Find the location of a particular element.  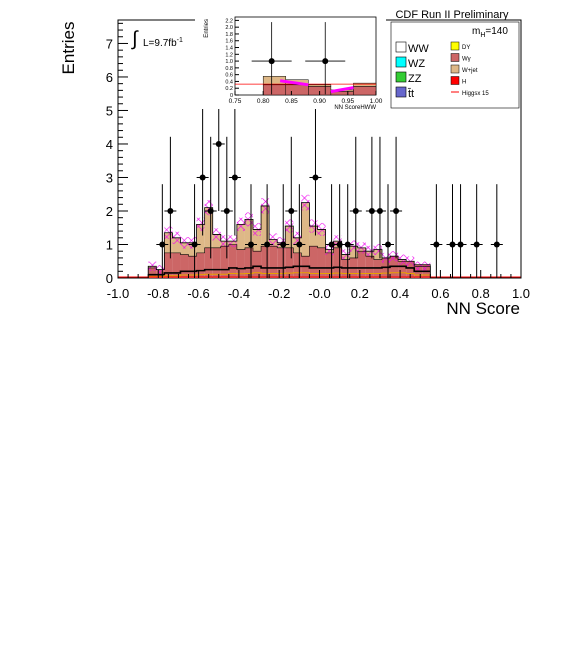

y-tick-label: 2 is located at coordinates (109, 211).